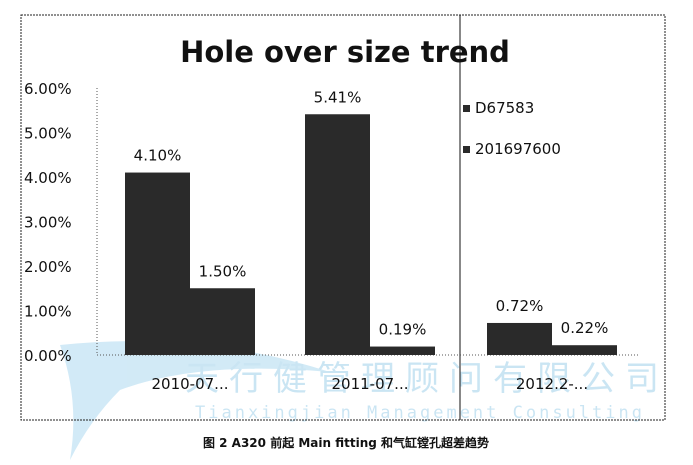 The height and width of the screenshot is (465, 693). What do you see at coordinates (223, 271) in the screenshot?
I see `data-label: 1.50%` at bounding box center [223, 271].